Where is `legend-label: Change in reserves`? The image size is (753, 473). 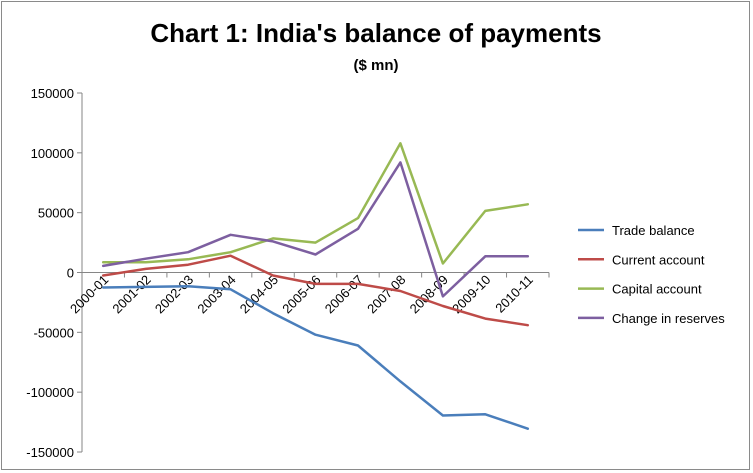
legend-label: Change in reserves is located at coordinates (668, 318).